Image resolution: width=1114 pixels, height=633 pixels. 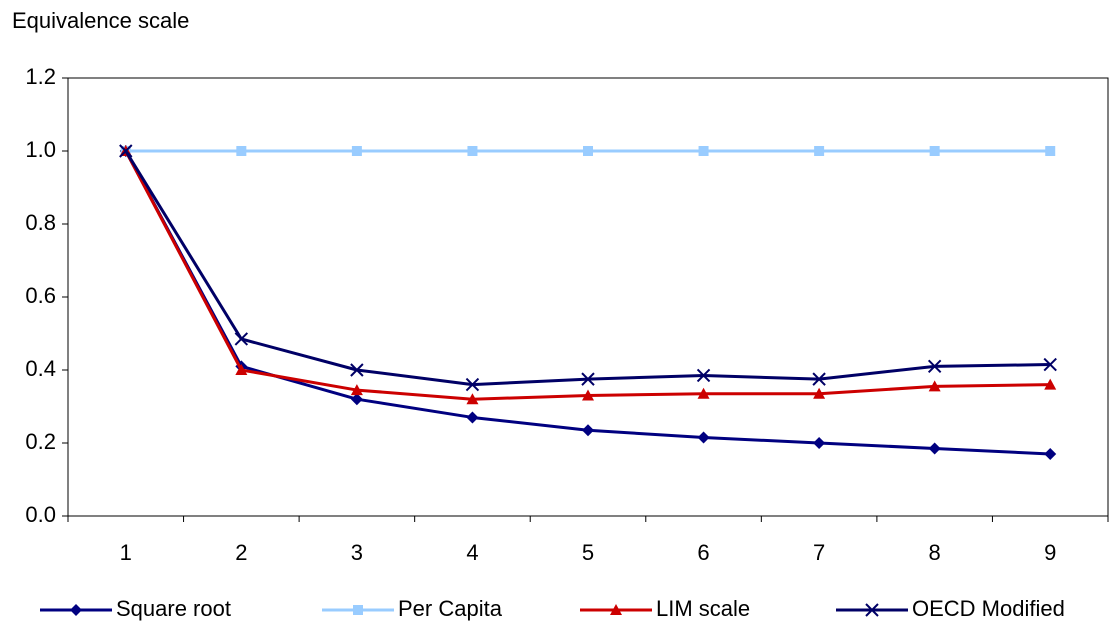 I want to click on x-tick-label: 9, so click(x=1050, y=552).